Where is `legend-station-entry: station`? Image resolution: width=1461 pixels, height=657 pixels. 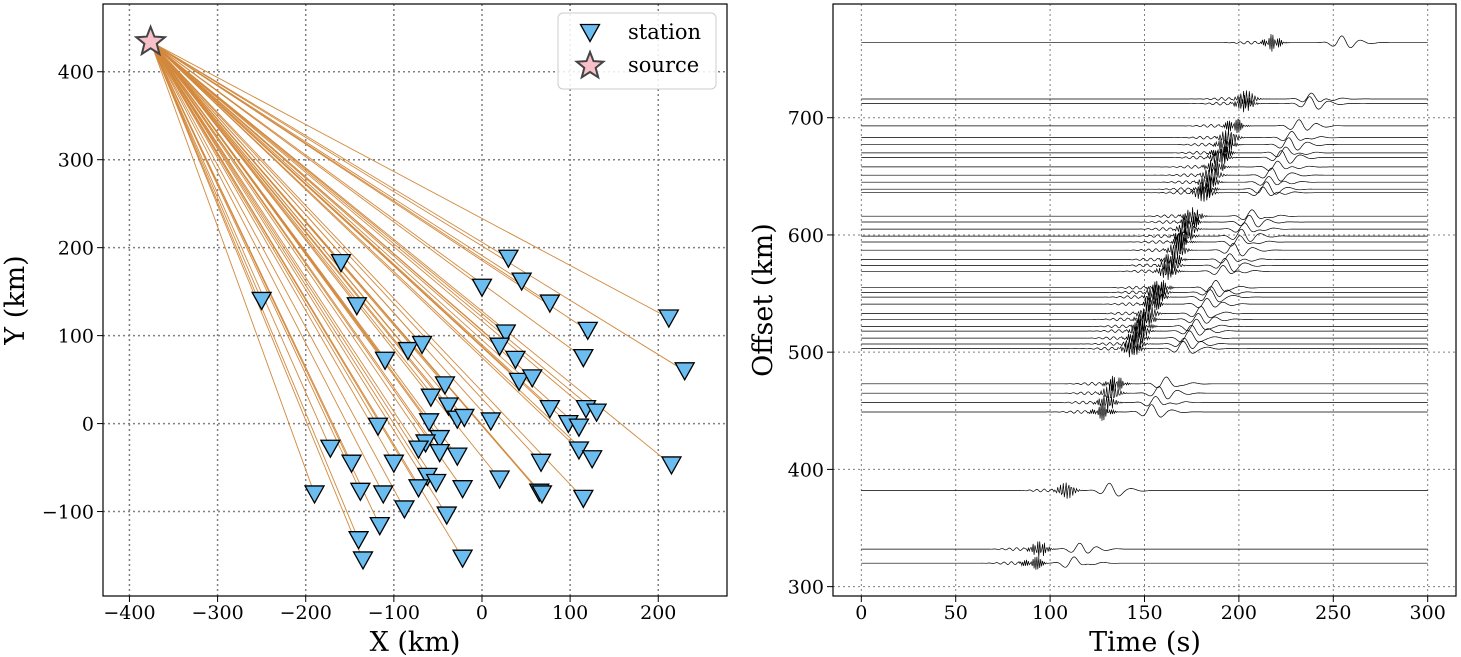 legend-station-entry: station is located at coordinates (640, 32).